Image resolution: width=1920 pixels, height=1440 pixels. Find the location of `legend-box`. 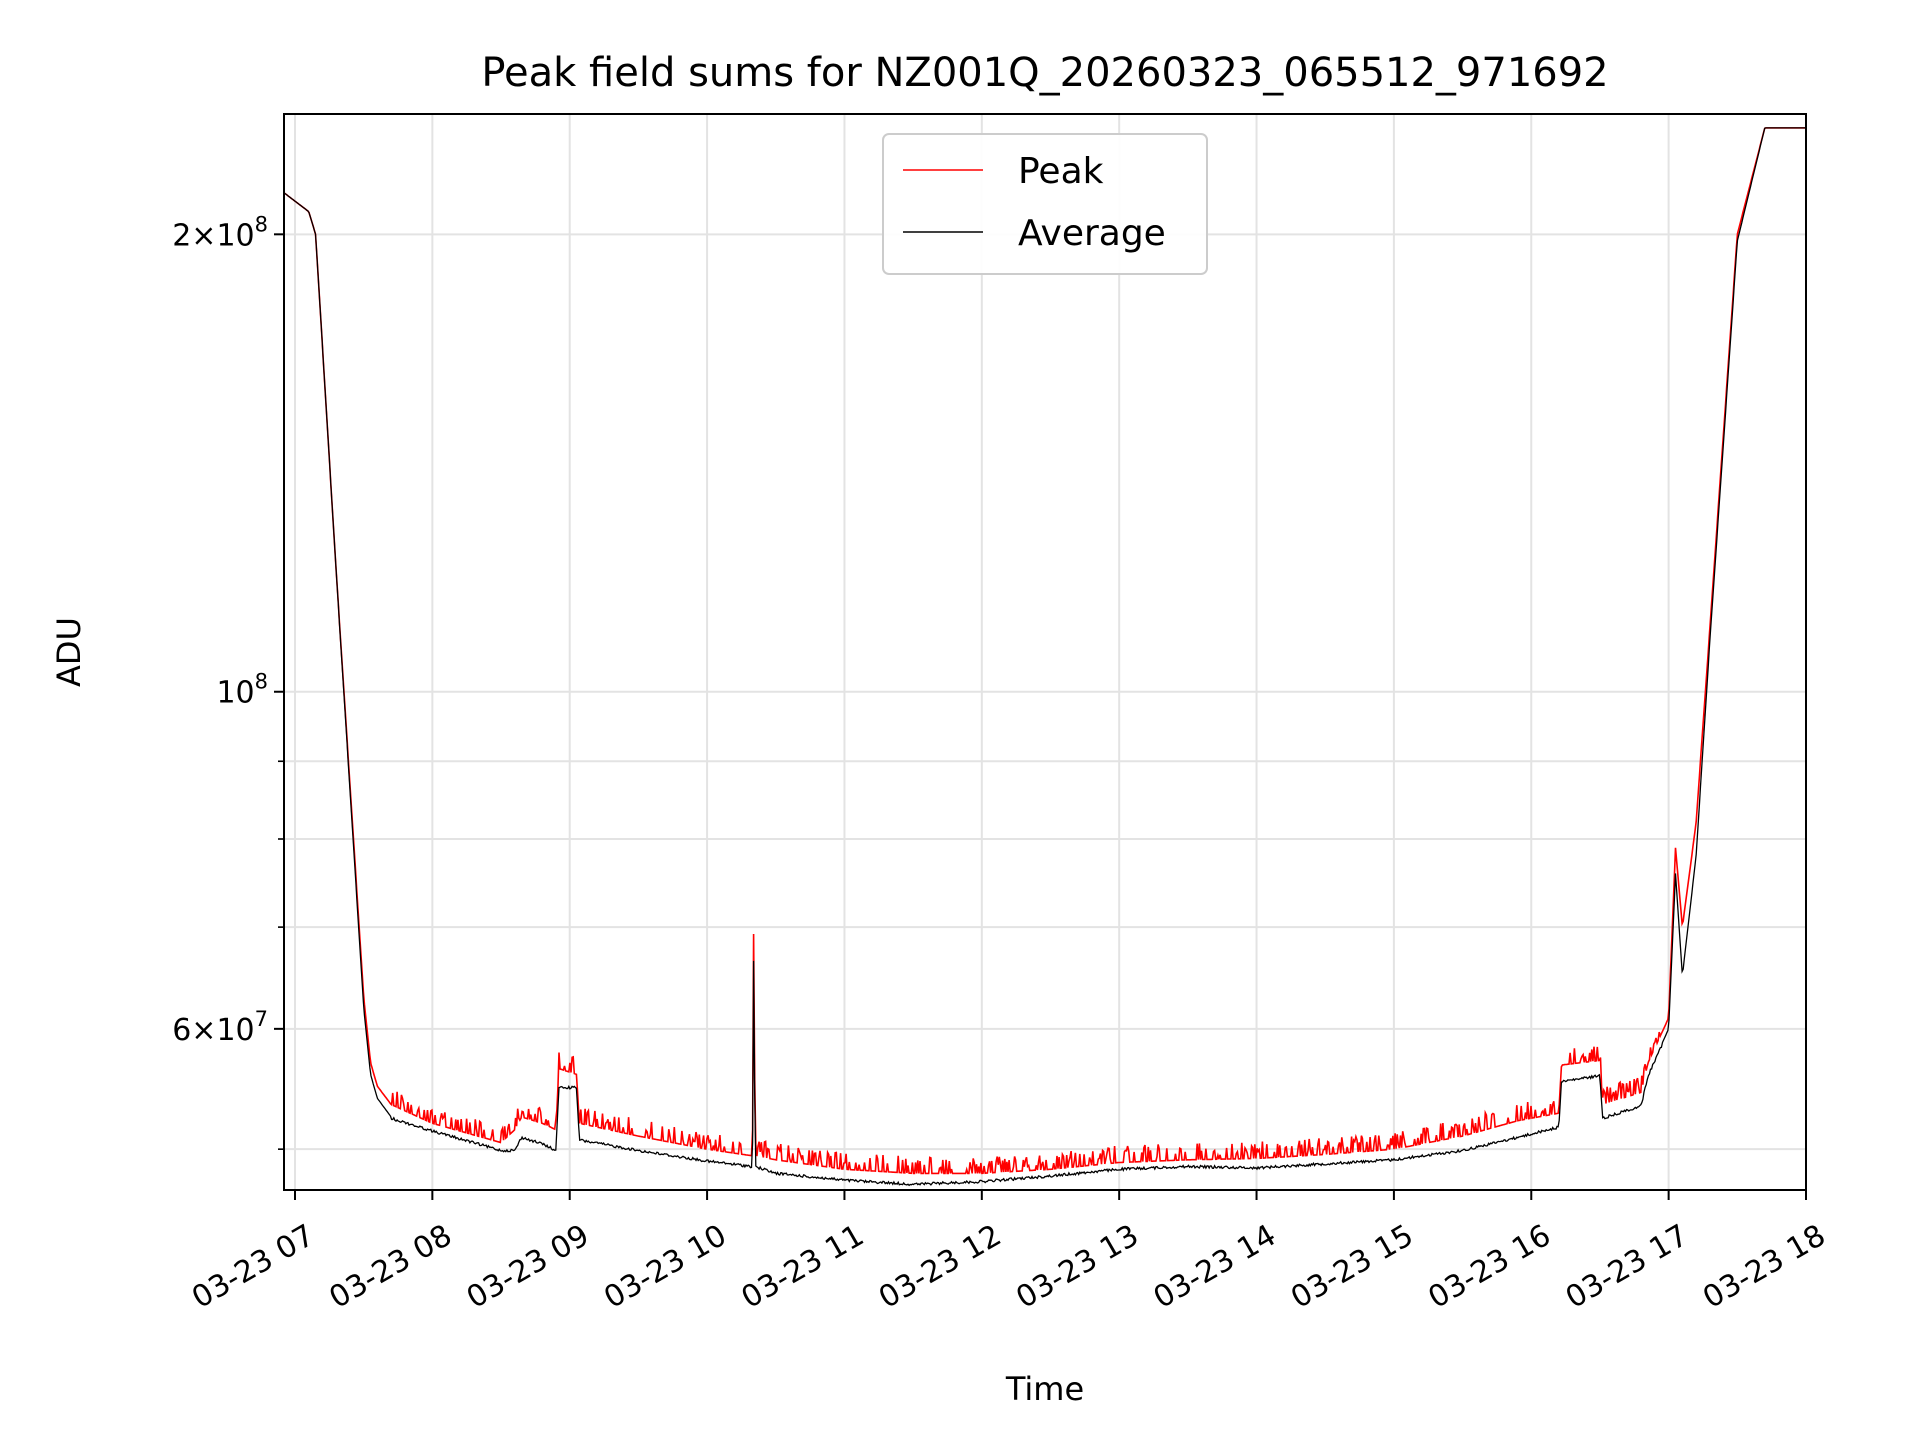

legend-box is located at coordinates (1045, 204).